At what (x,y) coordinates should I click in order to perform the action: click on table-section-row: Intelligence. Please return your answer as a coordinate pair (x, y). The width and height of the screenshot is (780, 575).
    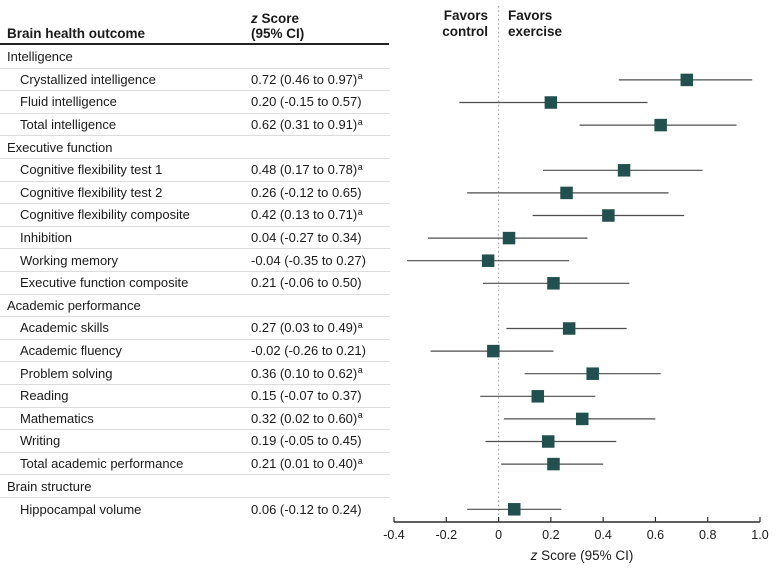
    Looking at the image, I should click on (195, 57).